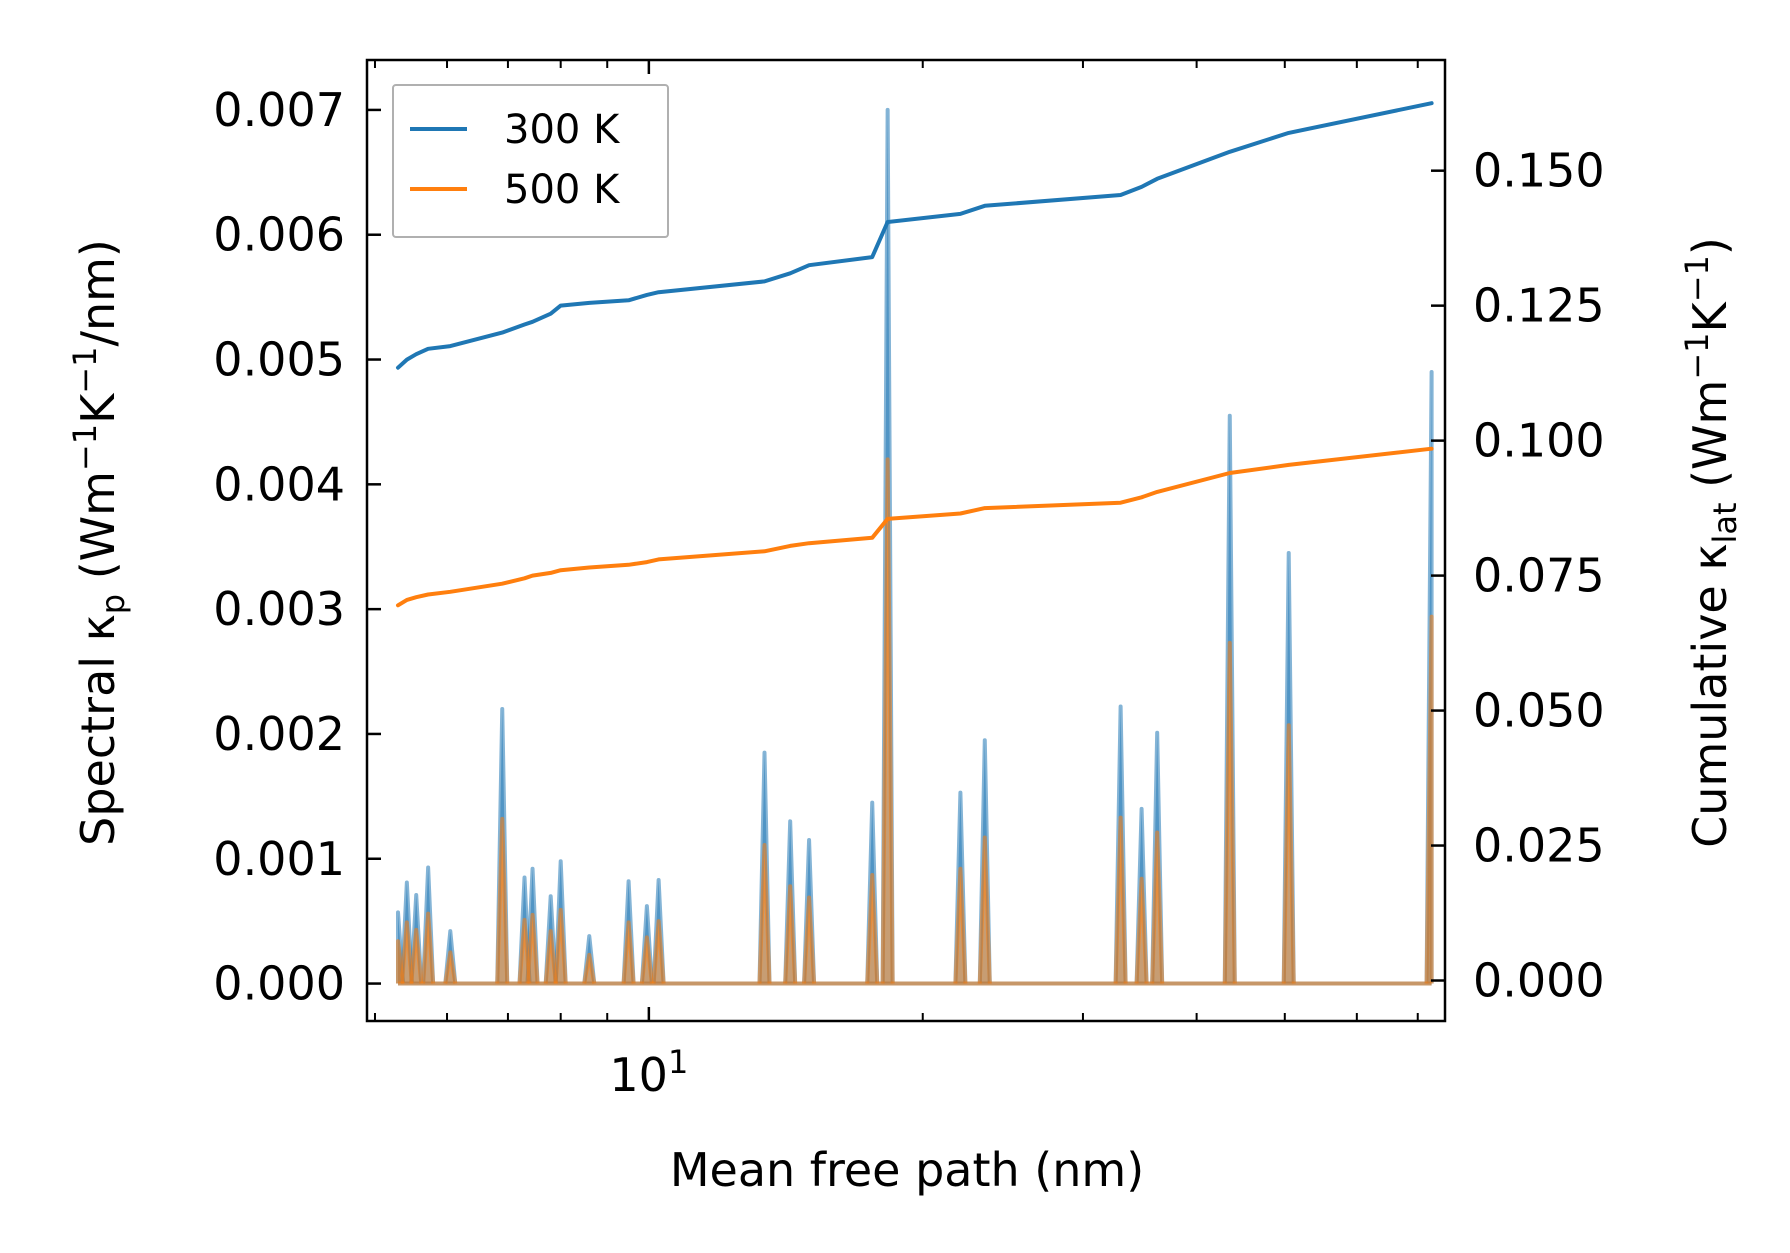 The image size is (1790, 1253). I want to click on y-left-tick-label-0: 0.000, so click(279, 984).